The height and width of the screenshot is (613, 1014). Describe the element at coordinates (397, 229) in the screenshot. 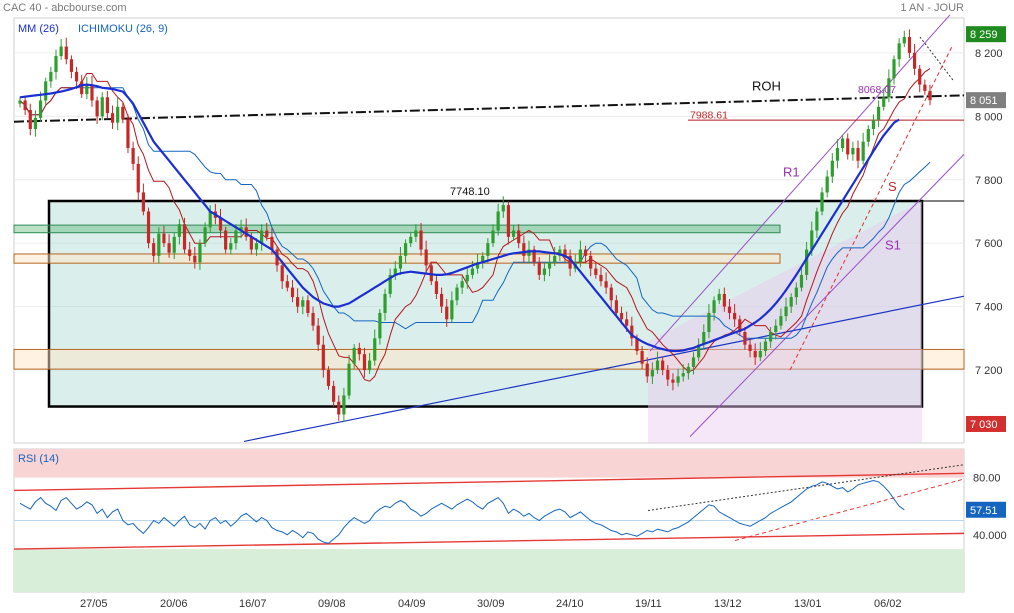

I see `support-band-green` at that location.